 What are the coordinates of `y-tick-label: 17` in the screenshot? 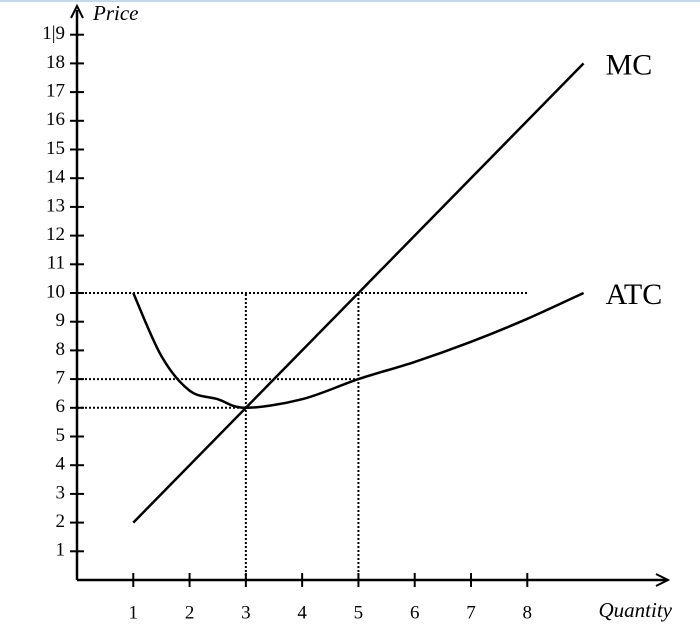 It's located at (55, 90).